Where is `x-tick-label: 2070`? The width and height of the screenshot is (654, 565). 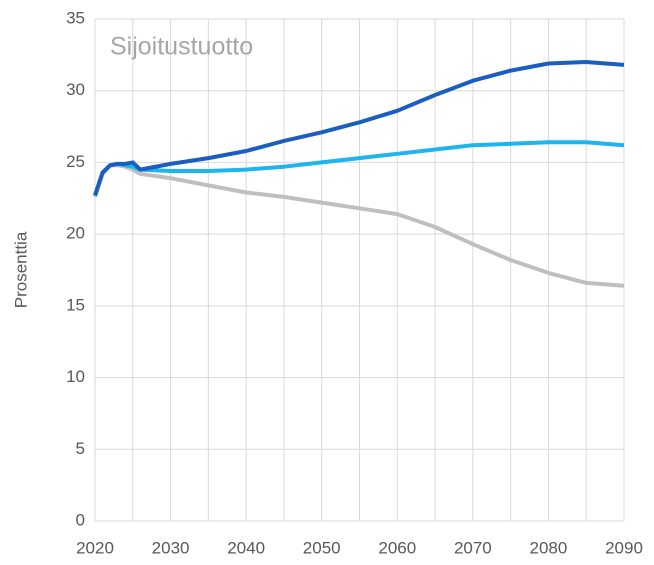 x-tick-label: 2070 is located at coordinates (473, 547).